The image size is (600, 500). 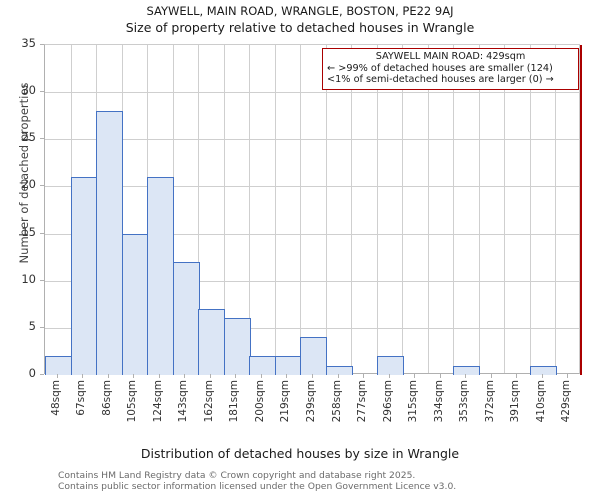 What do you see at coordinates (464, 401) in the screenshot?
I see `x-axis-tick-label: 353sqm` at bounding box center [464, 401].